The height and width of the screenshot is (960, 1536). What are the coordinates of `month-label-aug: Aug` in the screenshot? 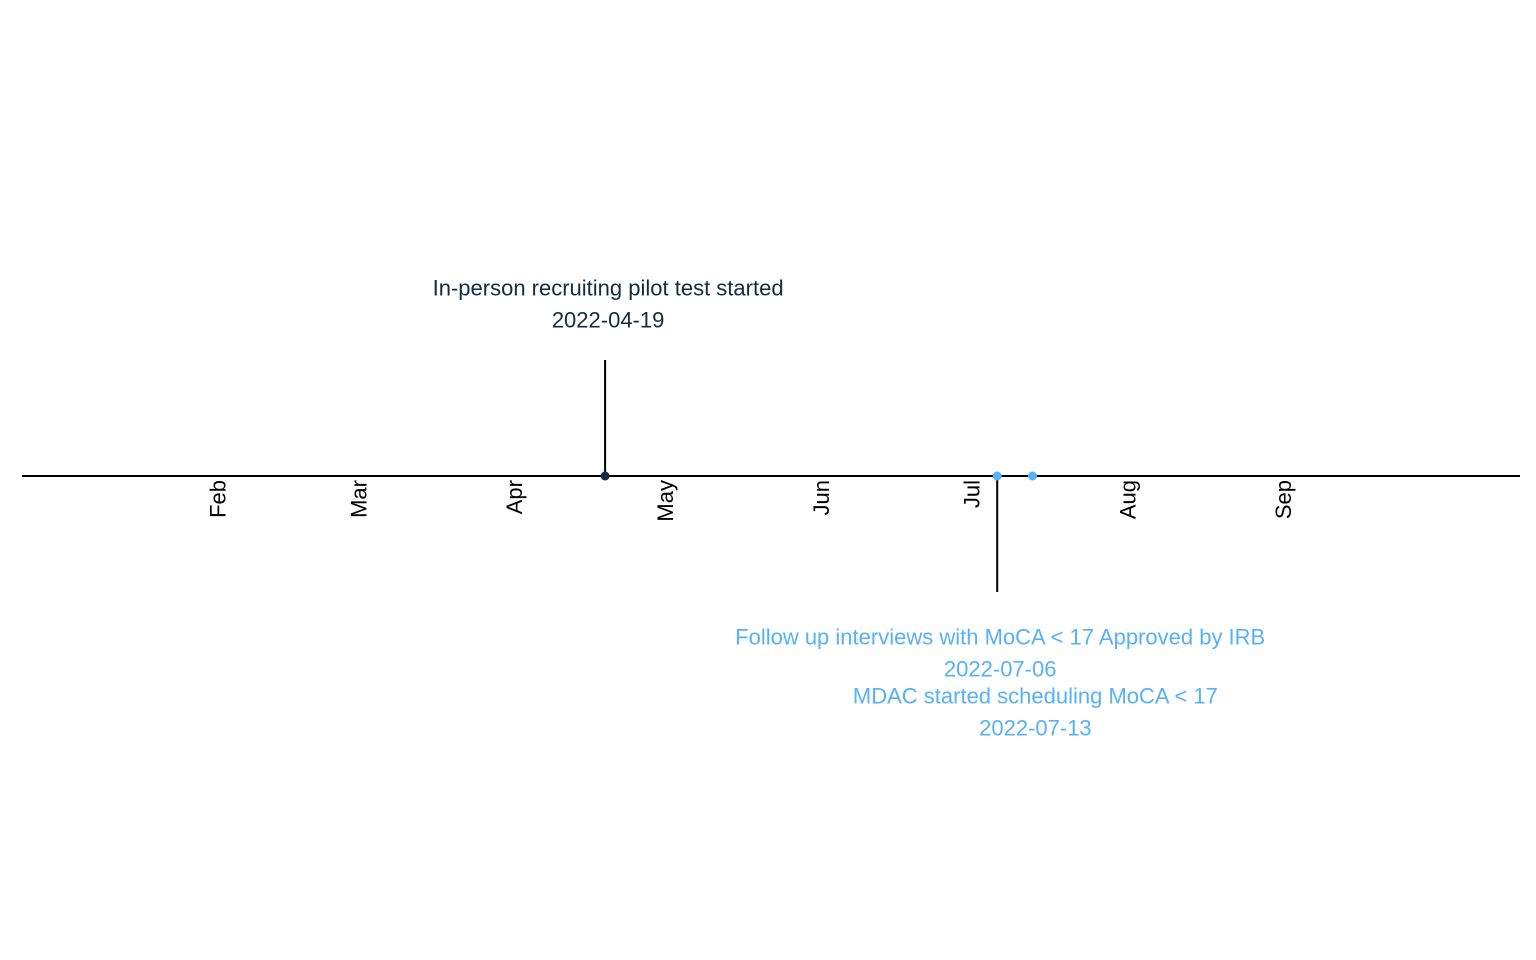 It's located at (1127, 499).